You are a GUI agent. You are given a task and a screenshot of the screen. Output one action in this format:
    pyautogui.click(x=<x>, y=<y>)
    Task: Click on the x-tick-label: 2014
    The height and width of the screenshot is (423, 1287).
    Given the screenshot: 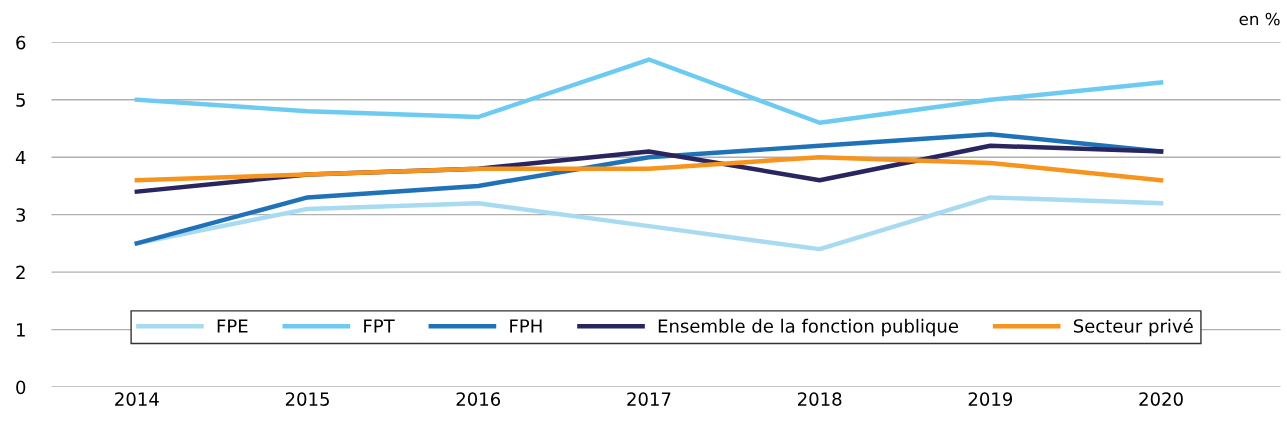 What is the action you would take?
    pyautogui.click(x=137, y=399)
    